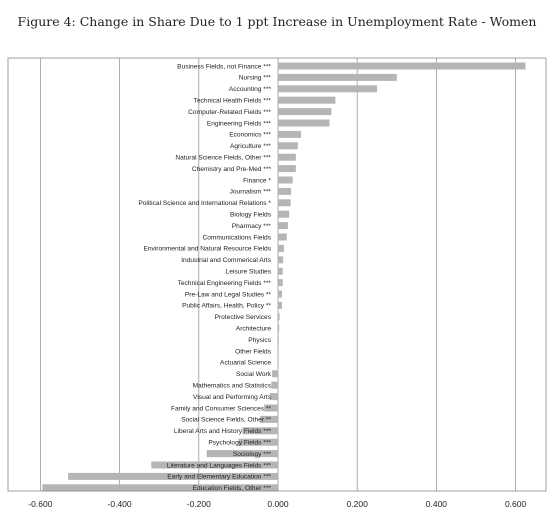 This screenshot has height=520, width=554. Describe the element at coordinates (221, 408) in the screenshot. I see `category-label: Family and Consumer Sciences **` at that location.